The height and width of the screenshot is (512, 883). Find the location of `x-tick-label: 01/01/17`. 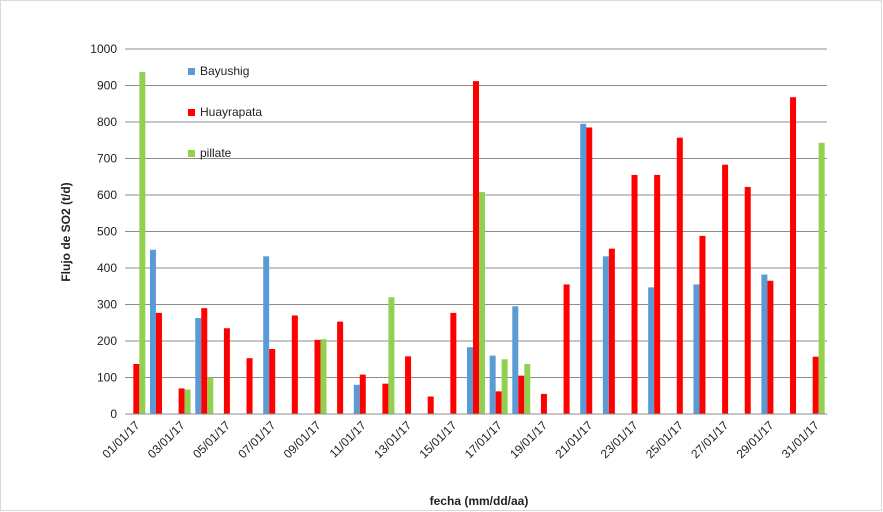

x-tick-label: 01/01/17 is located at coordinates (121, 439).